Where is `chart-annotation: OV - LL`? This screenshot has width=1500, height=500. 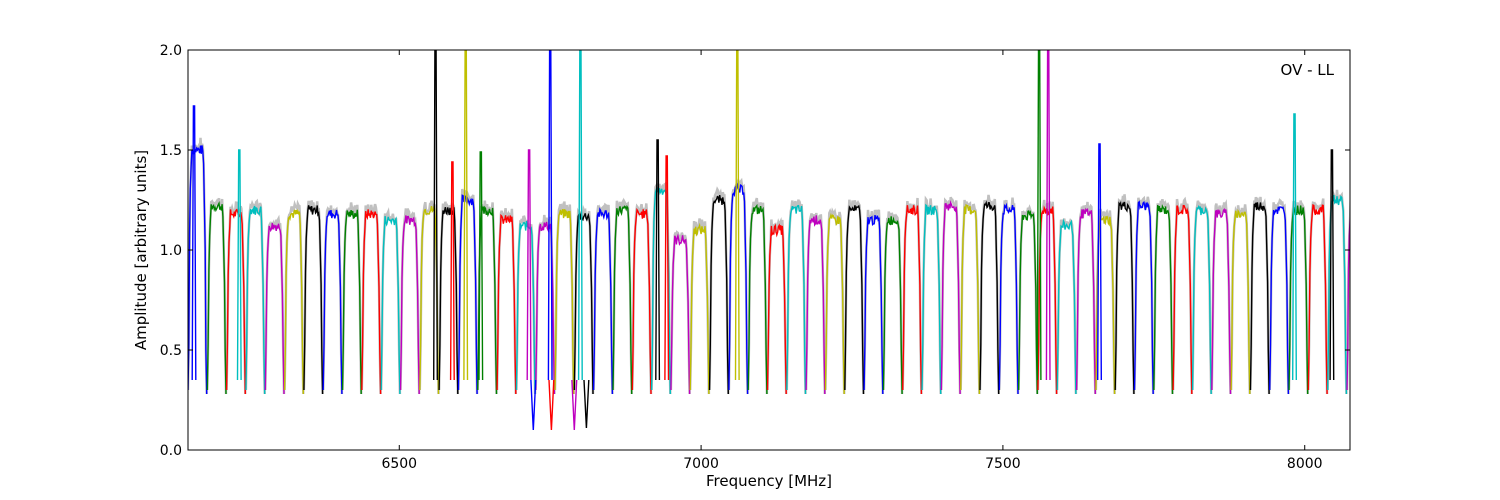 chart-annotation: OV - LL is located at coordinates (1308, 70).